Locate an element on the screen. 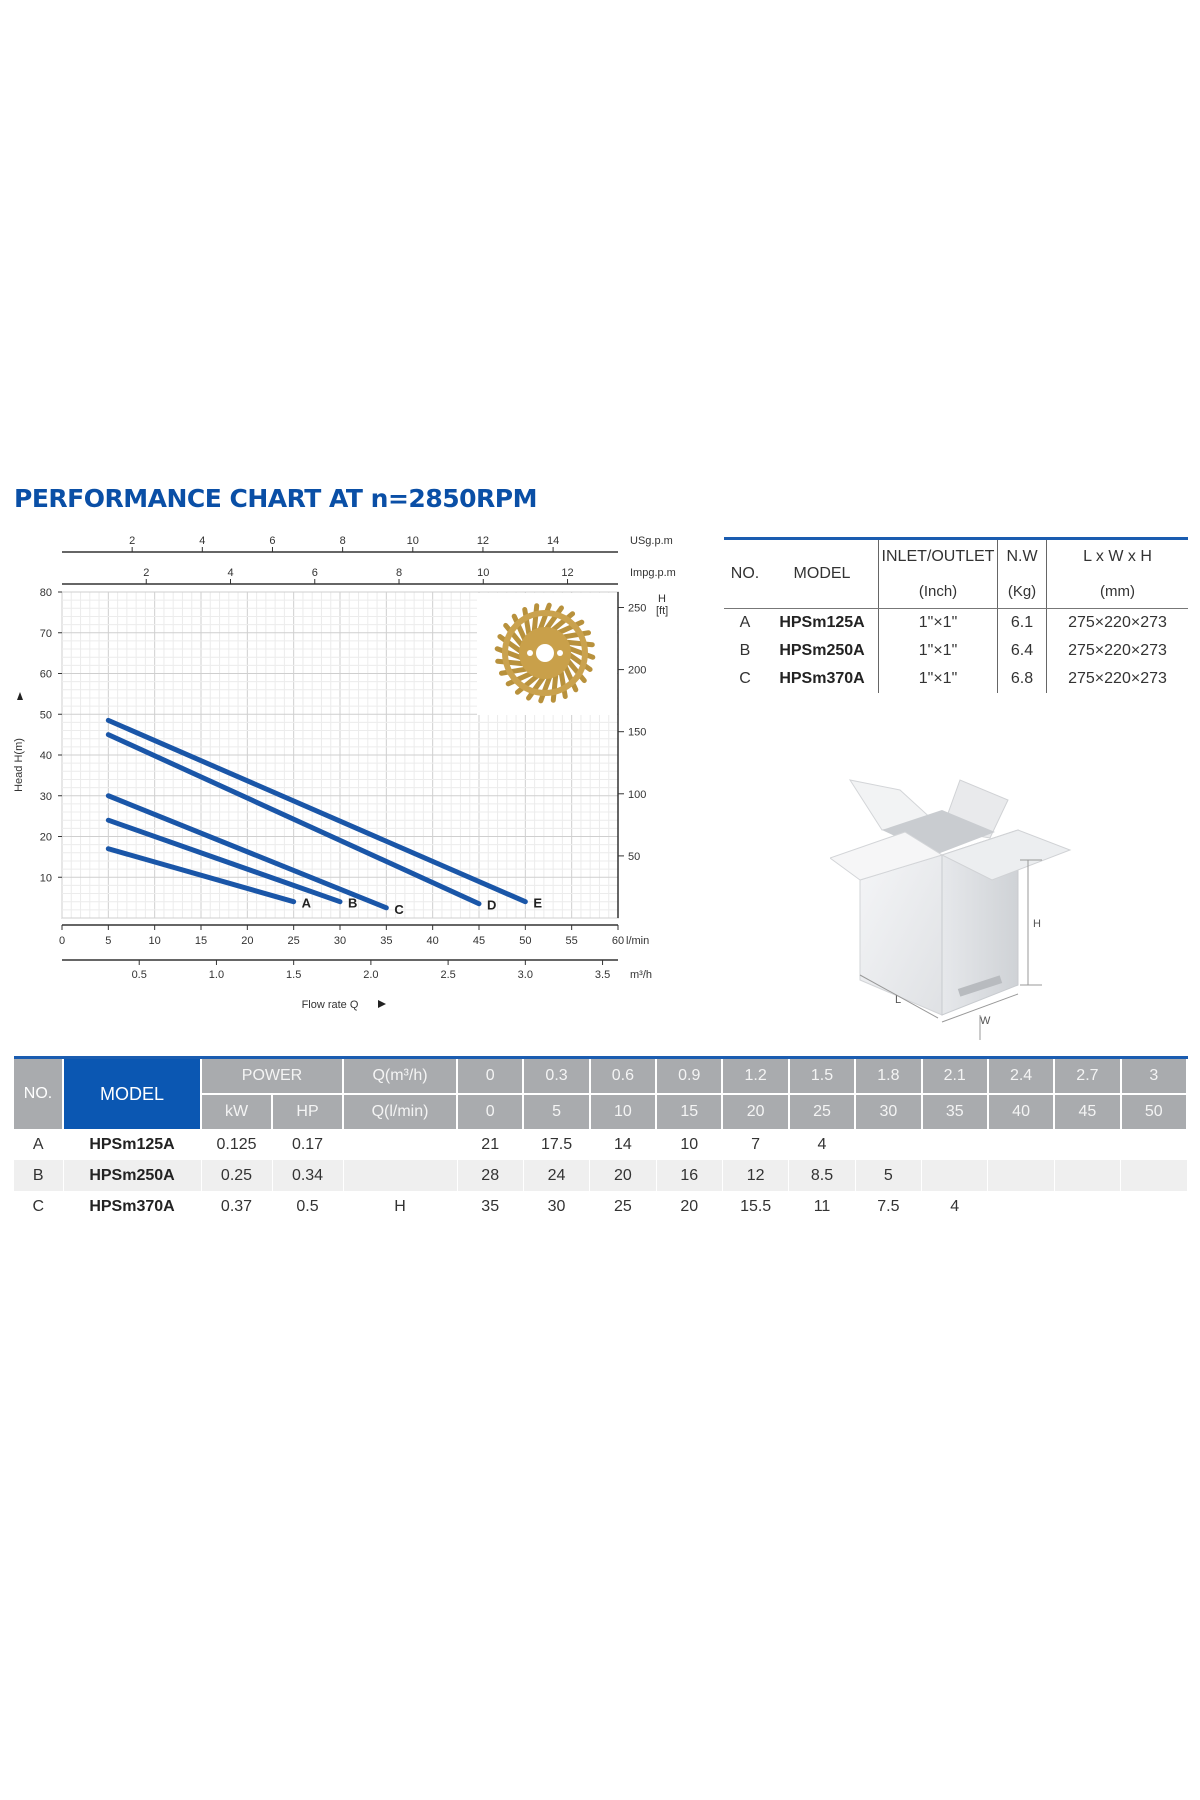 The height and width of the screenshot is (1800, 1200). usgpm-tick-label: 12 is located at coordinates (483, 541).